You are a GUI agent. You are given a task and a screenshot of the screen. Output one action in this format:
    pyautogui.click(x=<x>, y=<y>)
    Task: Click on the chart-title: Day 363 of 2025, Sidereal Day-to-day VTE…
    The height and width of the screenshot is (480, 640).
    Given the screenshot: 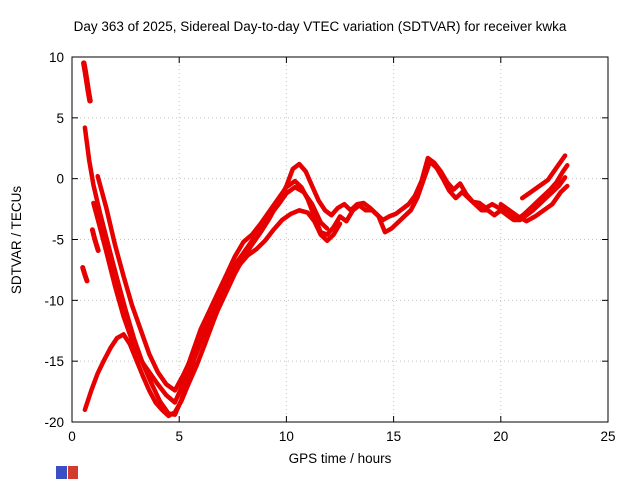 What is the action you would take?
    pyautogui.click(x=320, y=26)
    